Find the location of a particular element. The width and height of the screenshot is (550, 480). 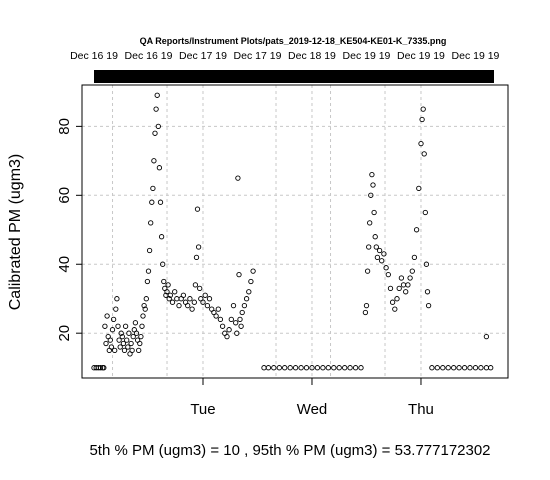

y-tick-label: 40 is located at coordinates (64, 264).